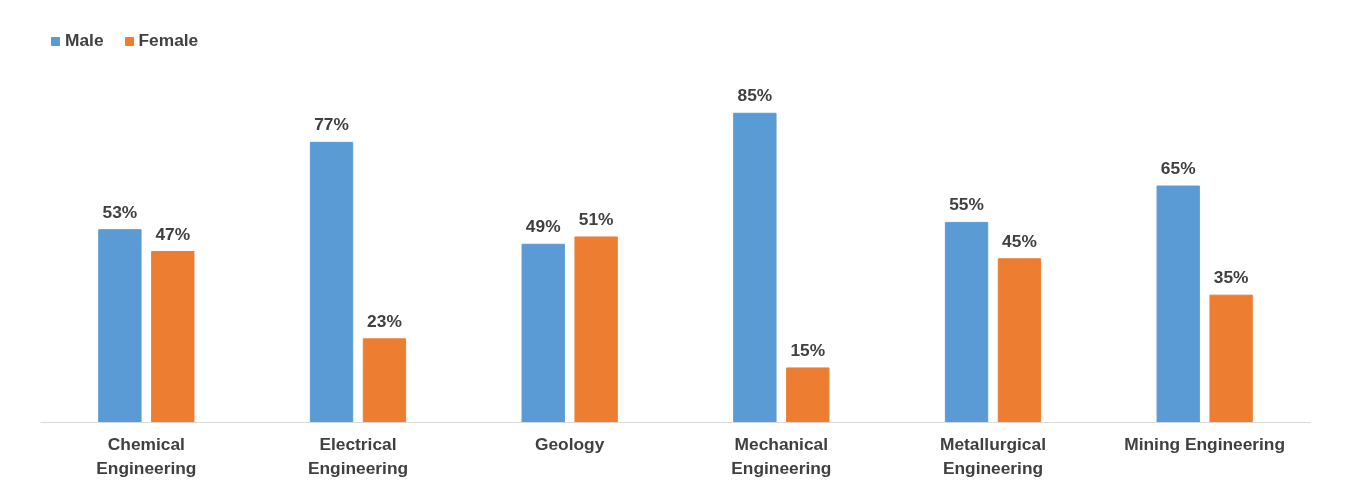 Image resolution: width=1359 pixels, height=484 pixels. What do you see at coordinates (781, 455) in the screenshot?
I see `x-tick-label: Mechanical Engineering` at bounding box center [781, 455].